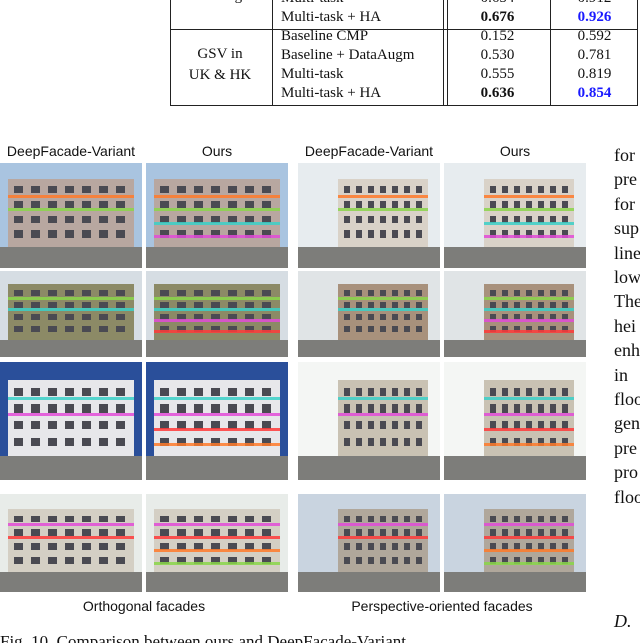 The width and height of the screenshot is (640, 643). What do you see at coordinates (497, 55) in the screenshot?
I see `value-cell: 0.530` at bounding box center [497, 55].